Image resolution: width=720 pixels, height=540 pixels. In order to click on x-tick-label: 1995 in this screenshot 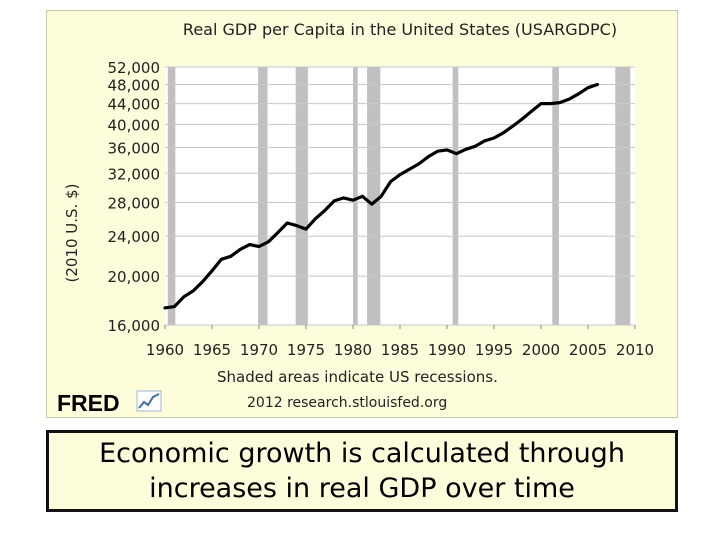, I will do `click(494, 350)`.